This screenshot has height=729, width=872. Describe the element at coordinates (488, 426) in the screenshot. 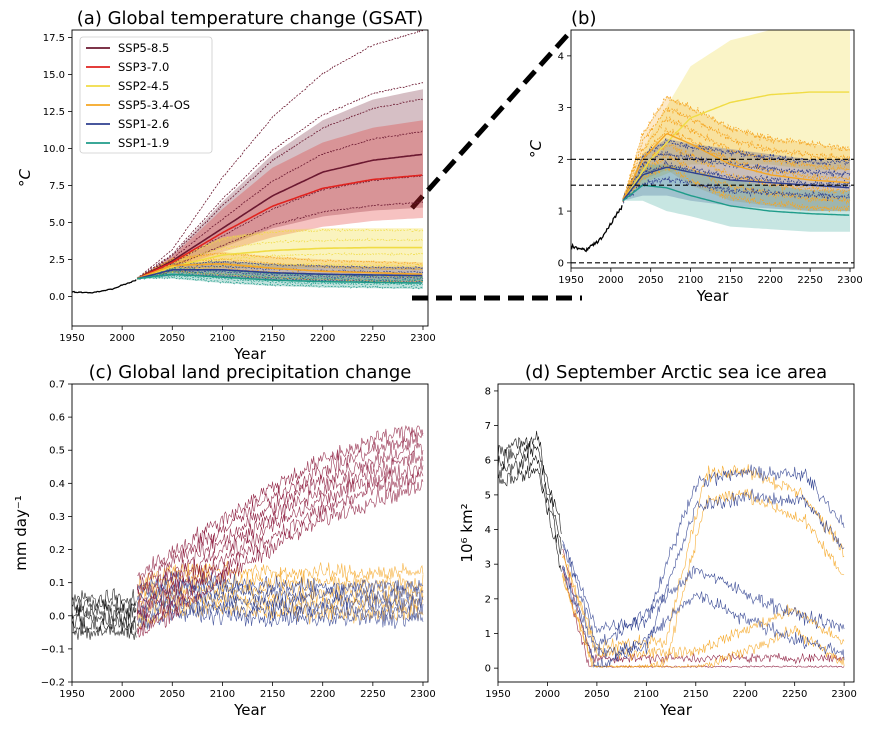

I see `y-tick-label: 7` at that location.